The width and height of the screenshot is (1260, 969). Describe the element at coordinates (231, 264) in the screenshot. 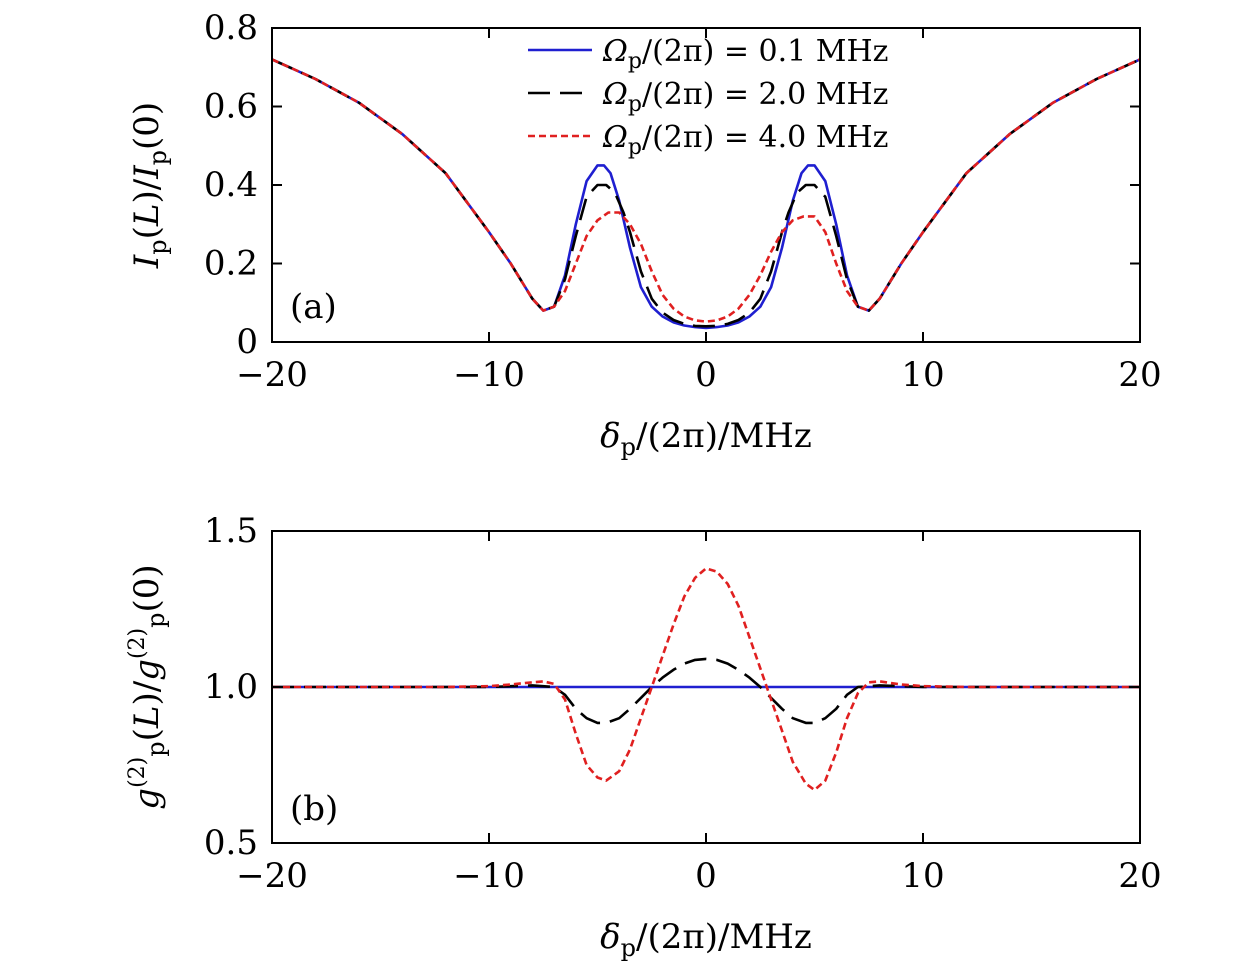

I see `y-tick-label: 0.2` at that location.